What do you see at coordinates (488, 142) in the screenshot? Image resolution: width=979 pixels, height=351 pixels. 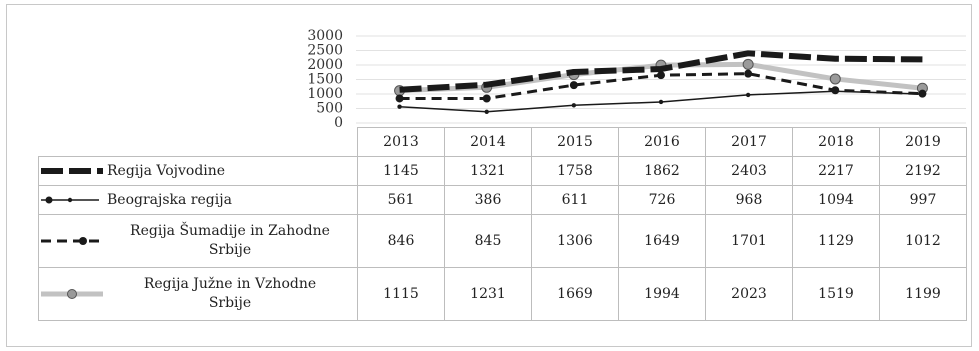 I see `year-header: 2014` at bounding box center [488, 142].